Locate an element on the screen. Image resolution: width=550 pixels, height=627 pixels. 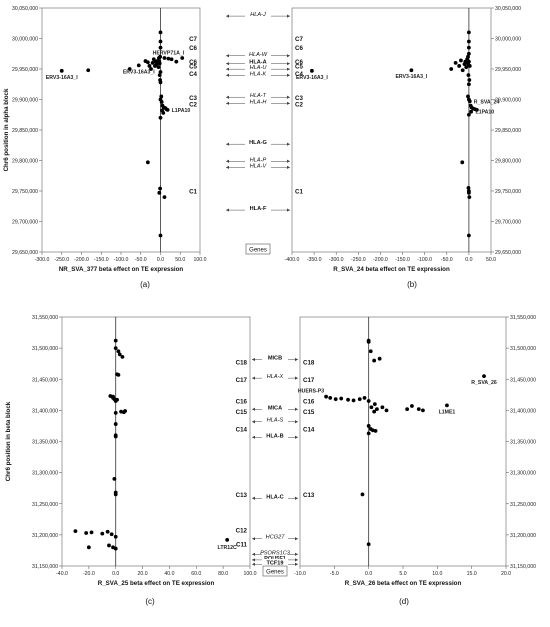
x-tick-label: 100.0 is located at coordinates (250, 574).